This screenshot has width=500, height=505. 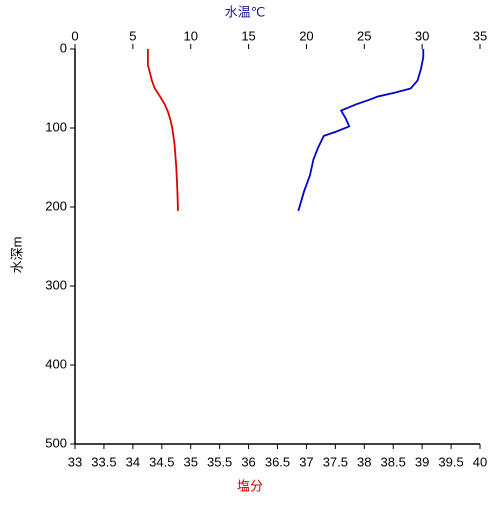 What do you see at coordinates (63, 47) in the screenshot?
I see `y-tick-label: 0` at bounding box center [63, 47].